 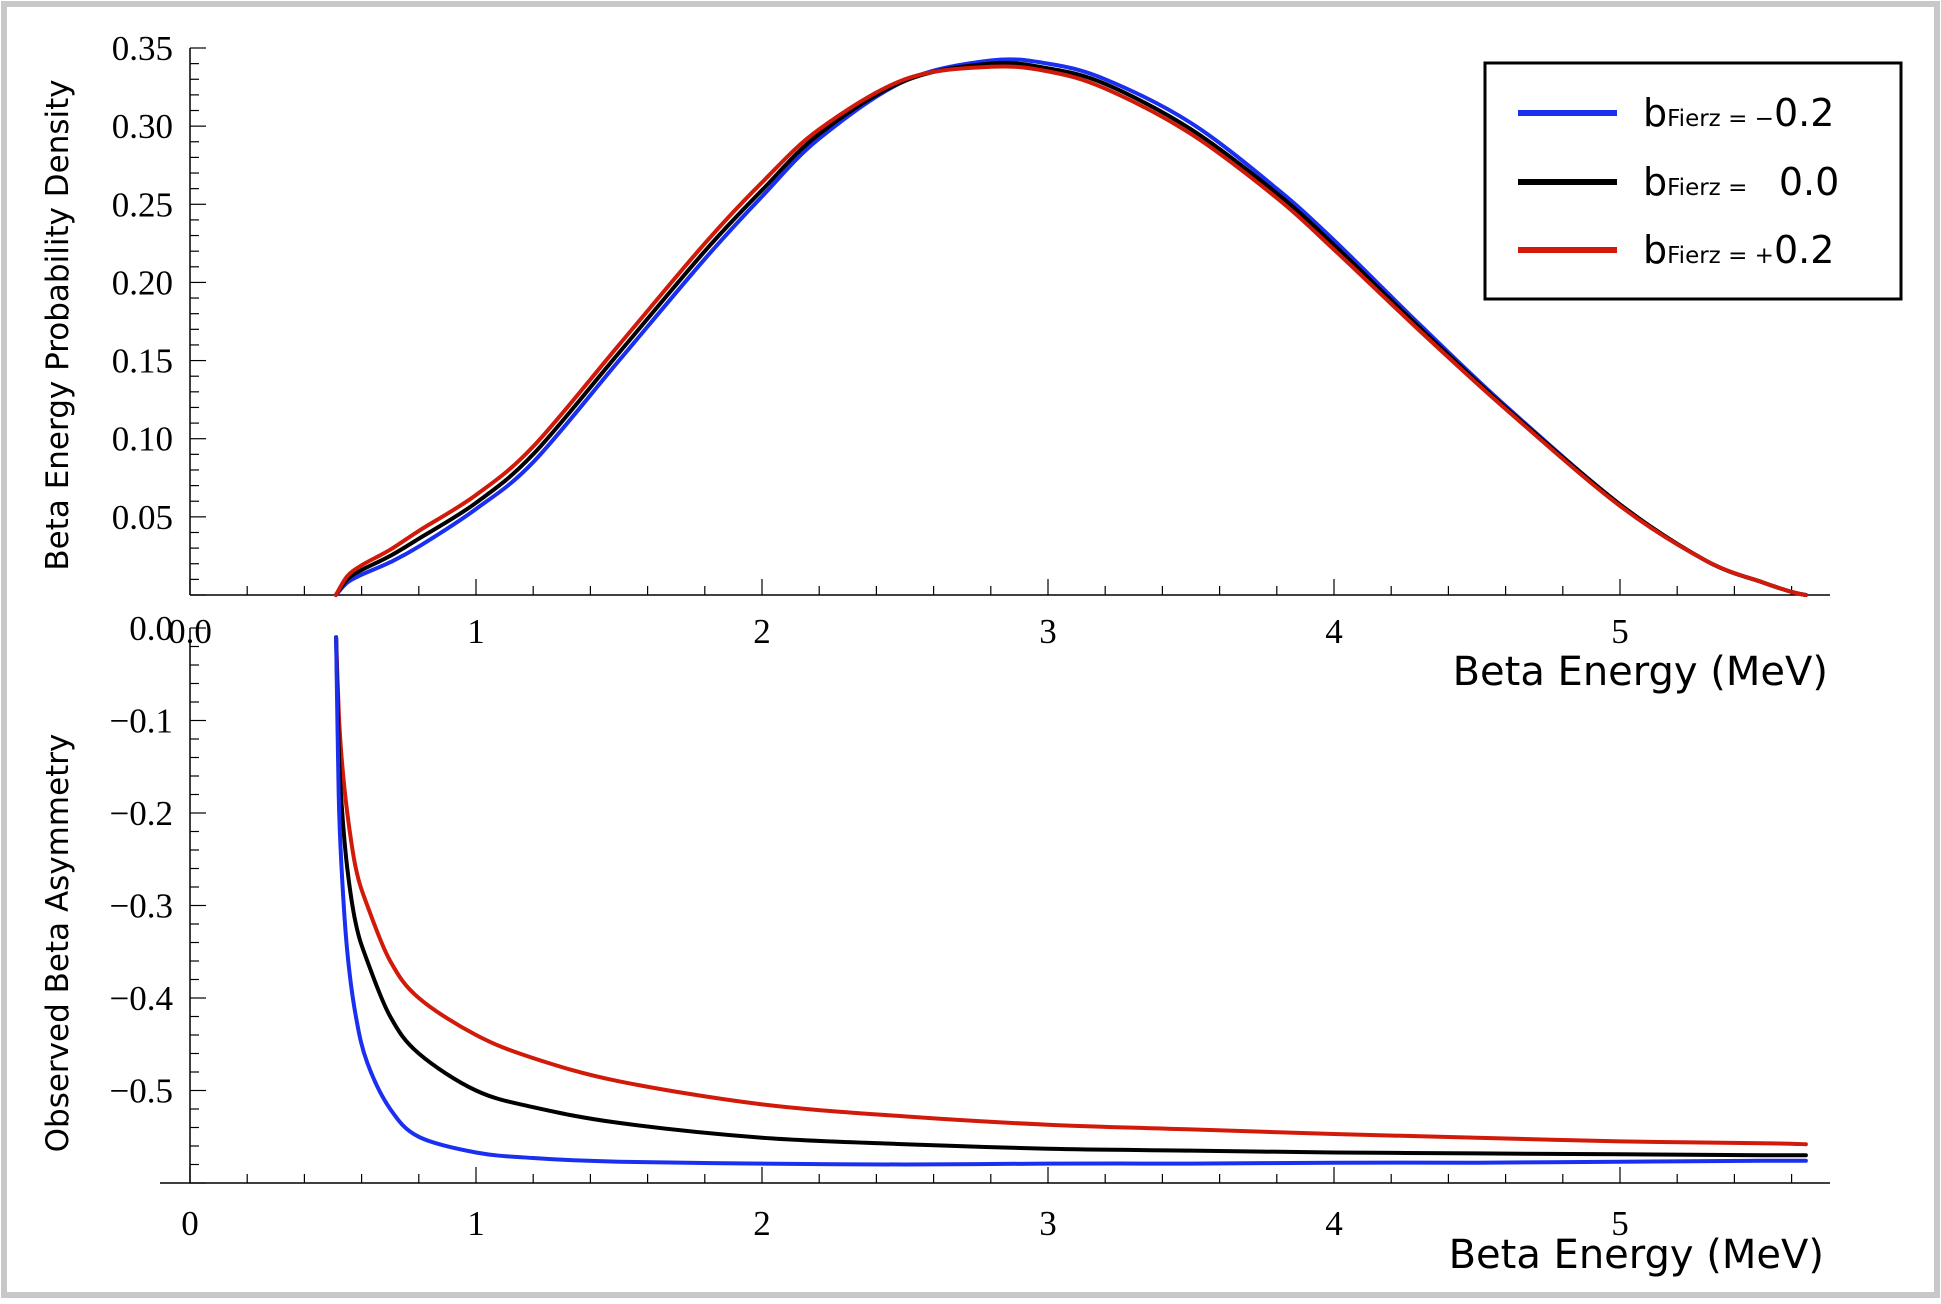 What do you see at coordinates (190, 1223) in the screenshot?
I see `bottom-x-tick-label: 0` at bounding box center [190, 1223].